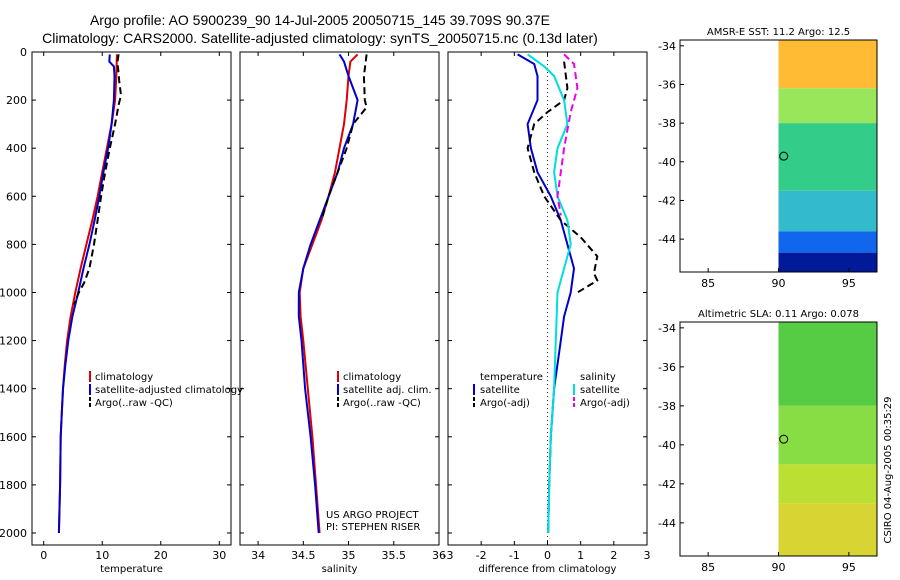  Describe the element at coordinates (667, 200) in the screenshot. I see `sst_map-ytick-label: -42` at that location.